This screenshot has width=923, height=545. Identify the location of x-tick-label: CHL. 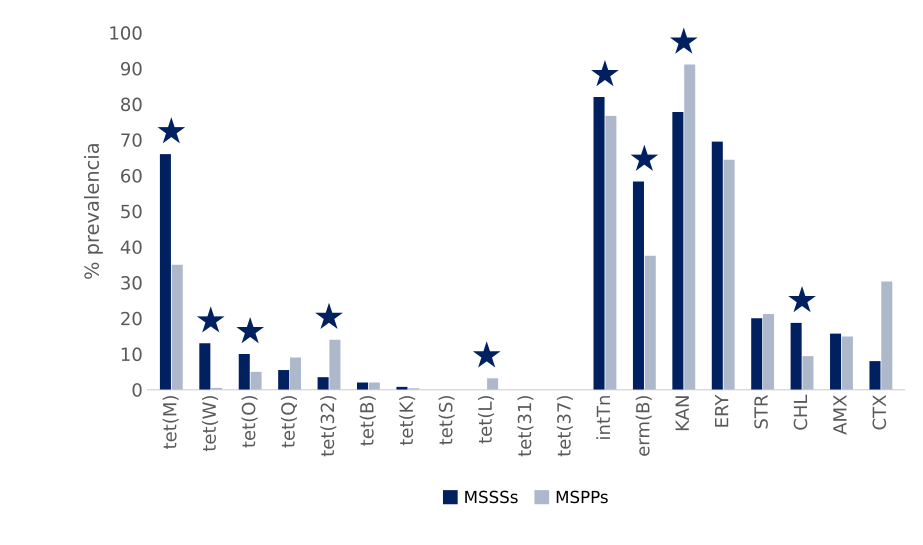
(801, 412).